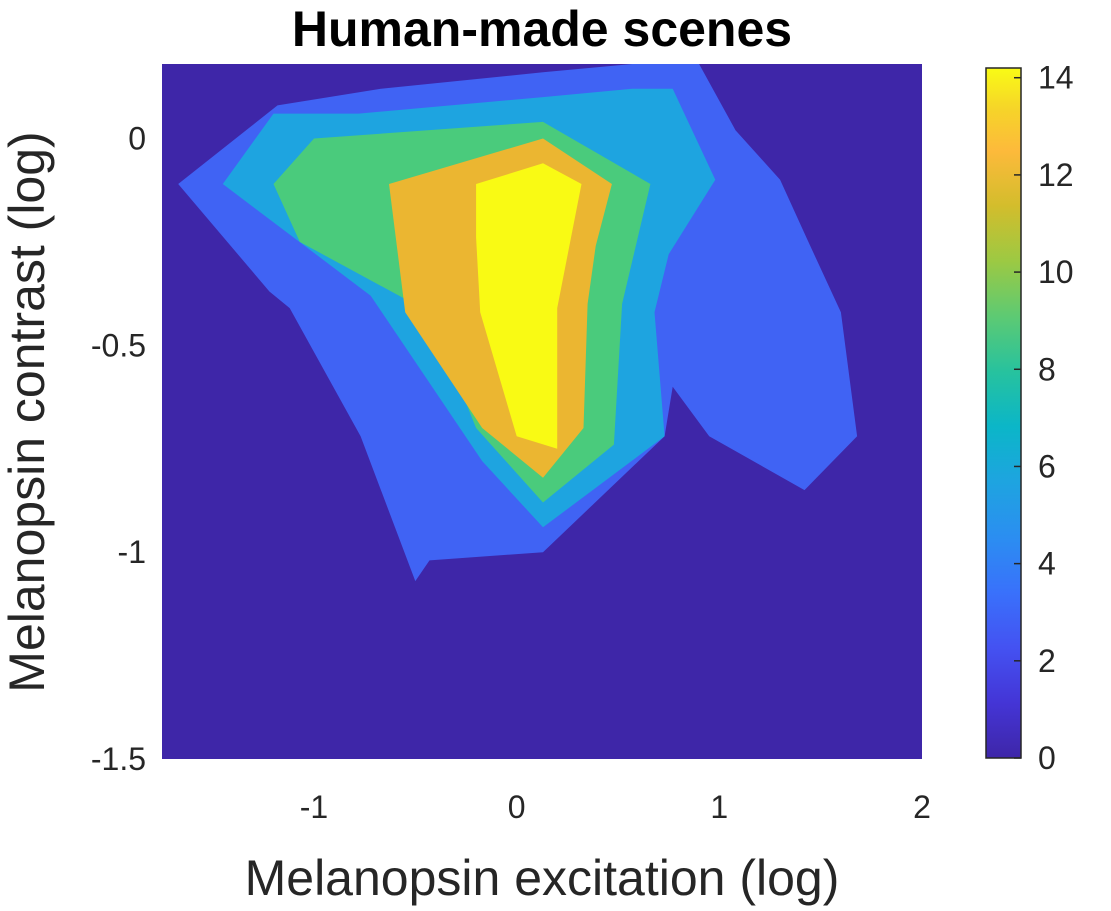  Describe the element at coordinates (118, 345) in the screenshot. I see `y-tick-label: -0.5` at that location.